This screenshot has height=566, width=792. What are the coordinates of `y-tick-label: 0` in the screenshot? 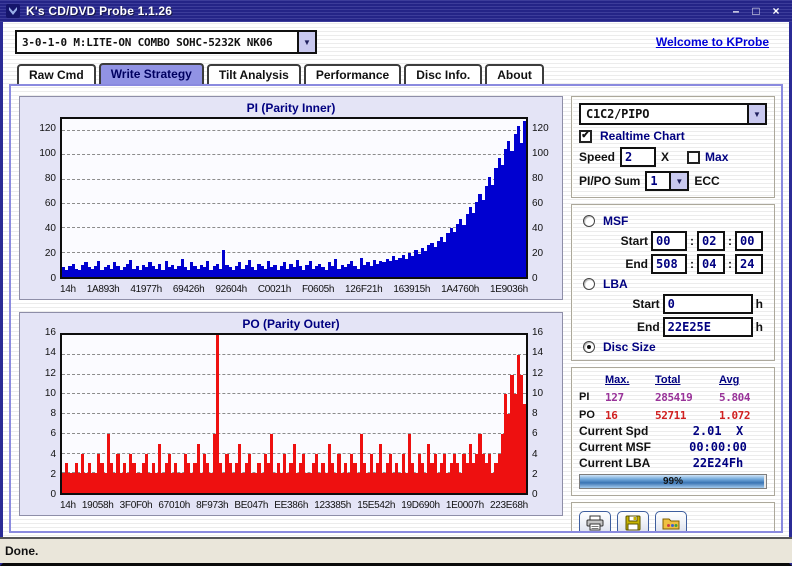 It's located at (53, 278).